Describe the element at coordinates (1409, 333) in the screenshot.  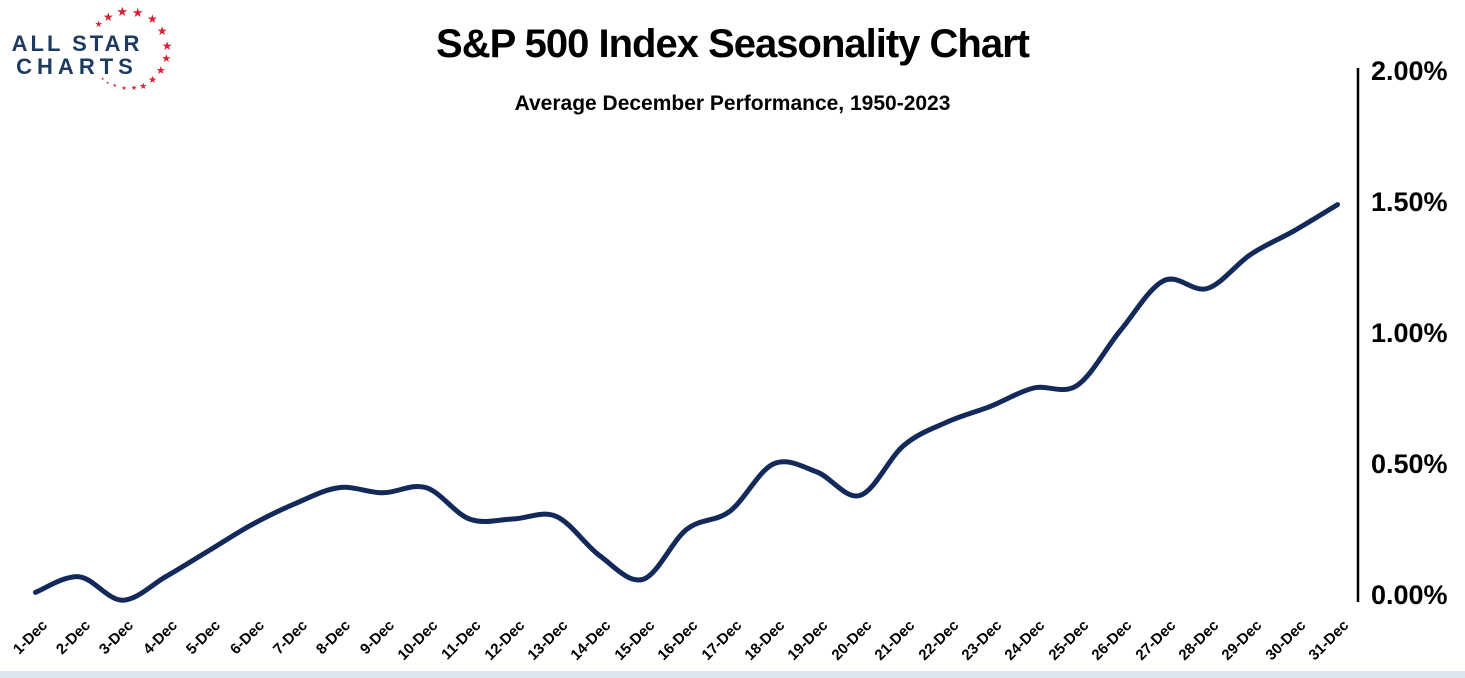
I see `y-axis-tick-label: 1.00%` at that location.